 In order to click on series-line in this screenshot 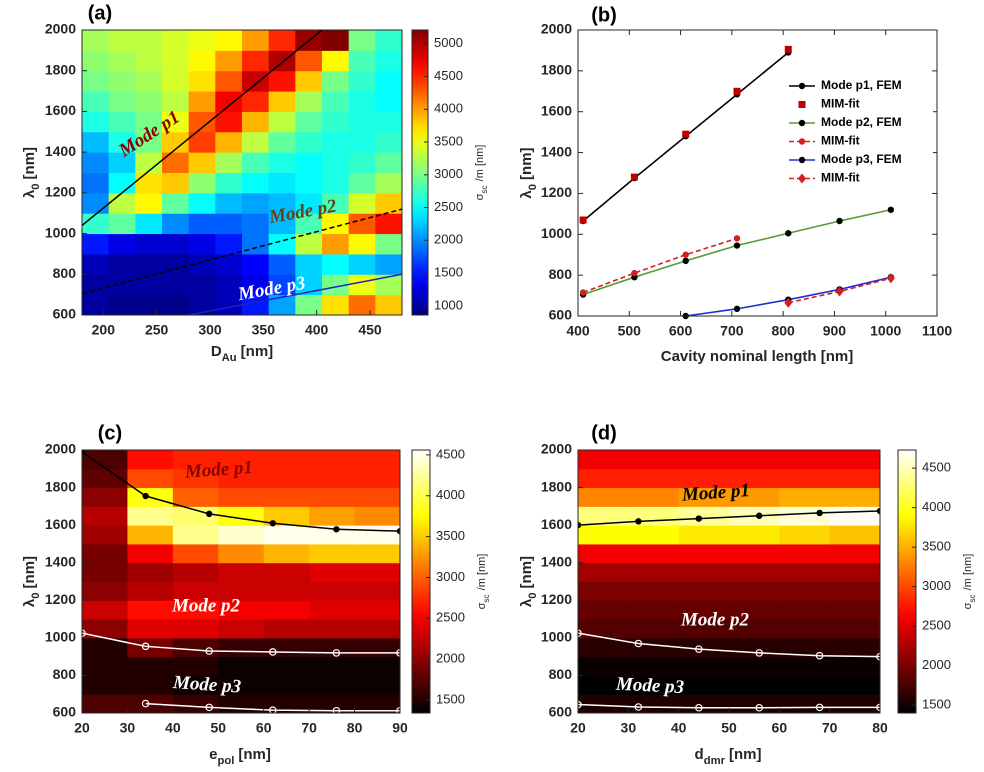, I will do `click(660, 265)`.